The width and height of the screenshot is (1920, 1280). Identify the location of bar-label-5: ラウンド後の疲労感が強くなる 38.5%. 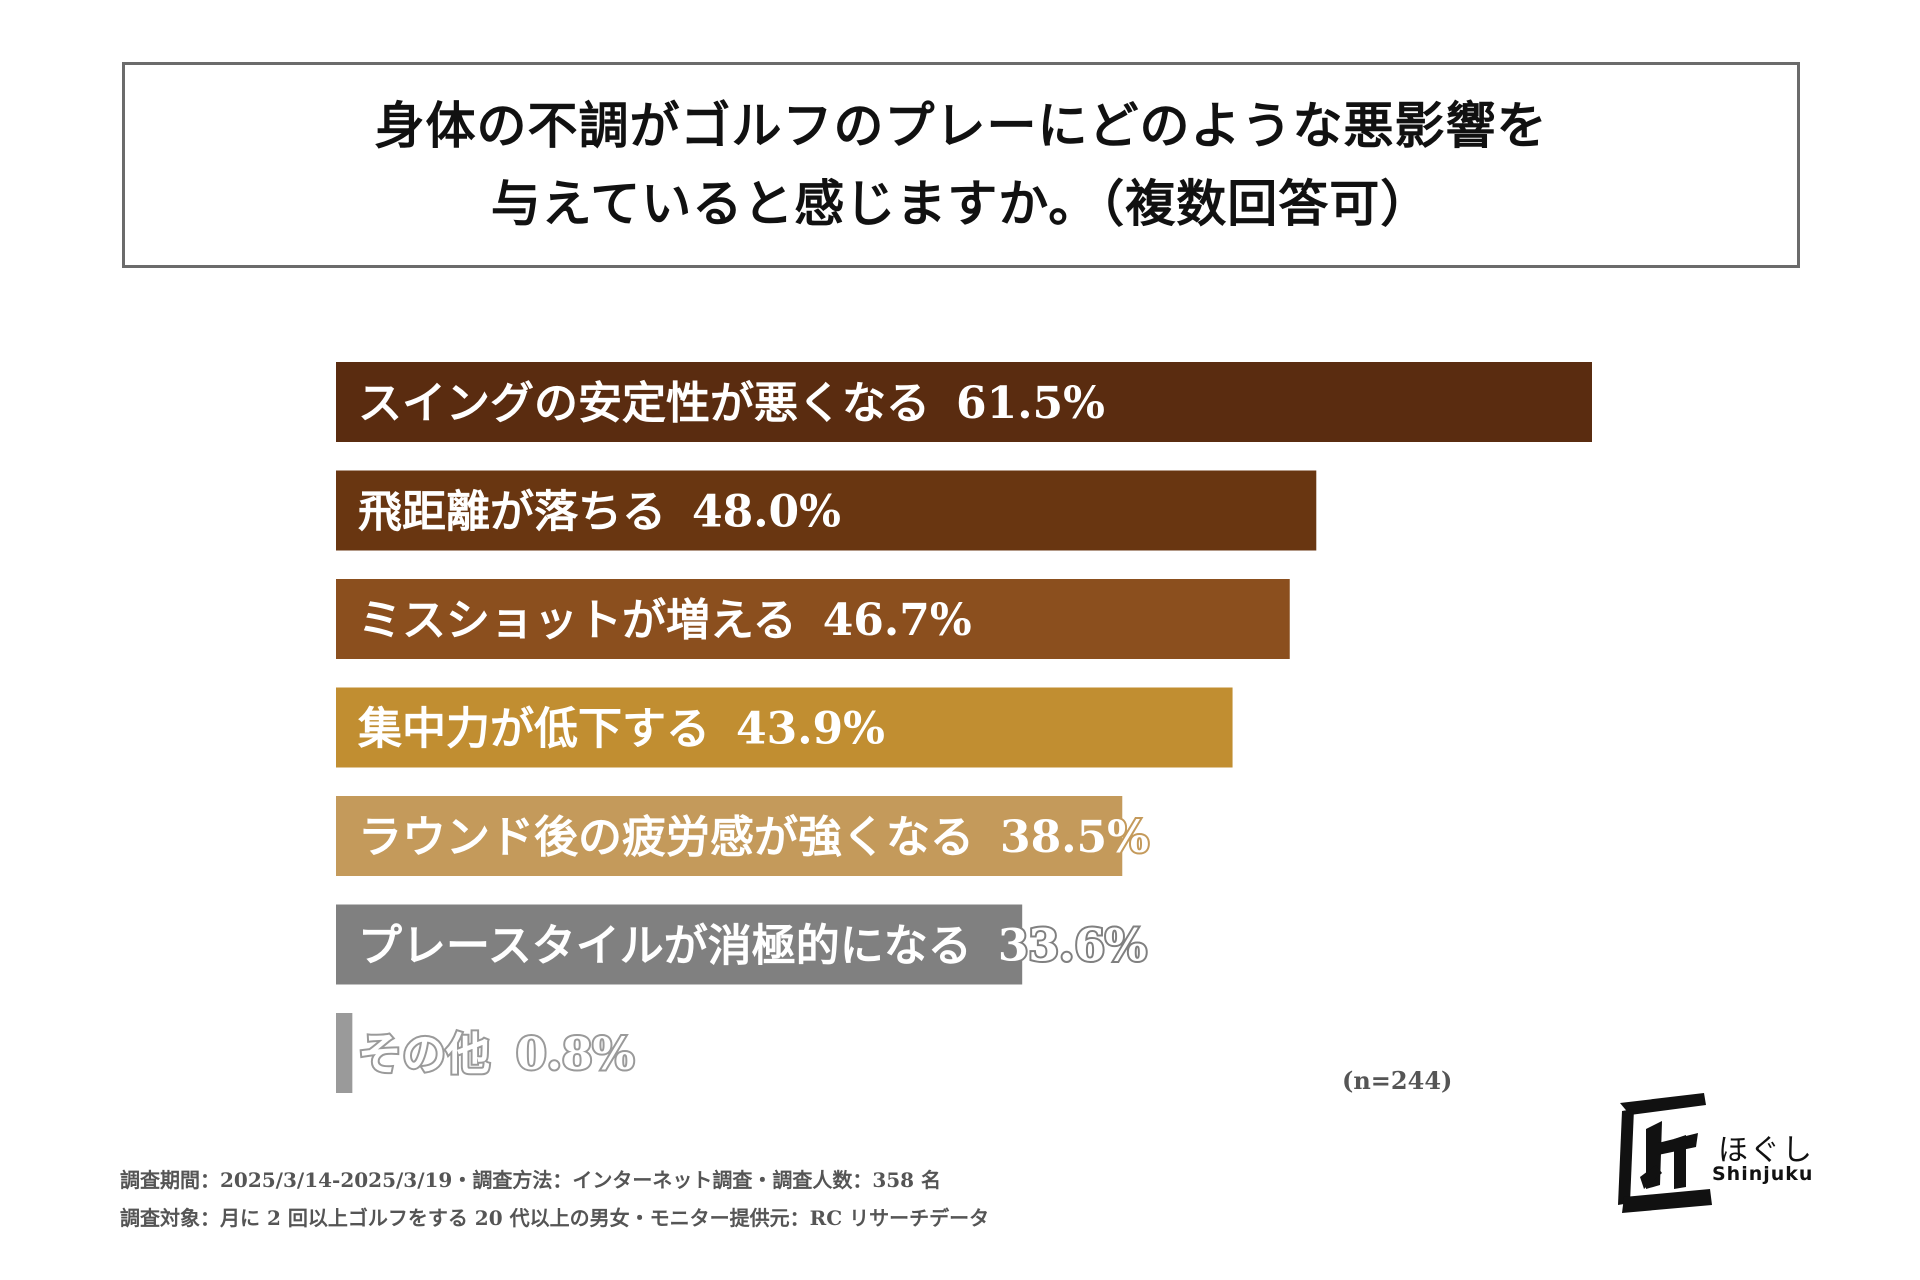
(753, 837).